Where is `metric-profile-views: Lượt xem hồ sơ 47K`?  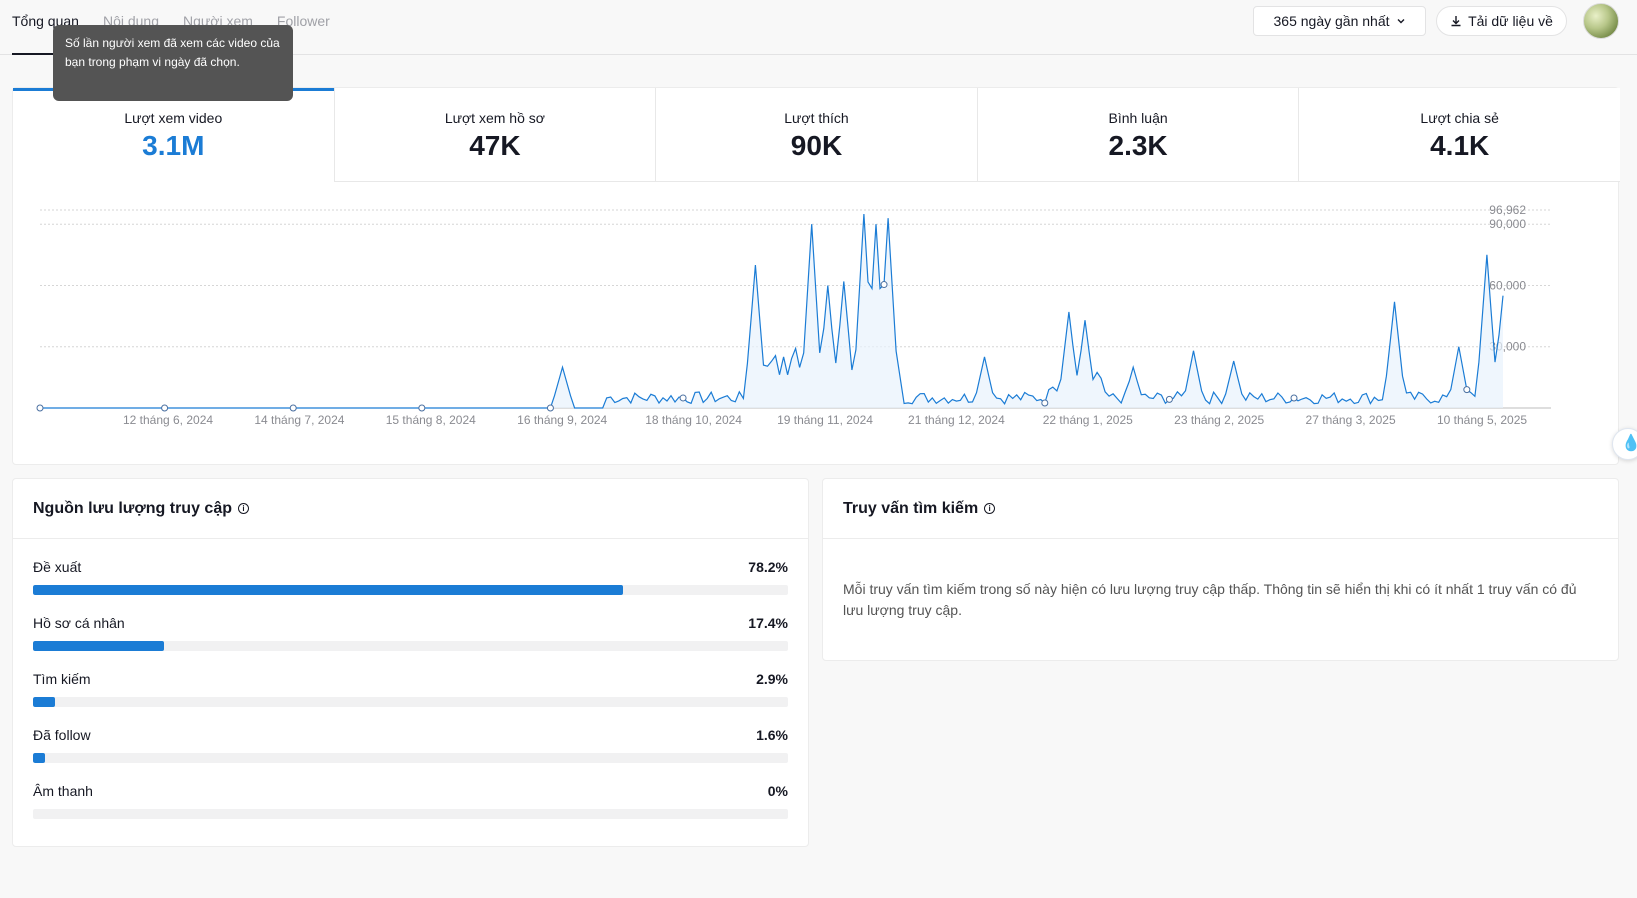 metric-profile-views: Lượt xem hồ sơ 47K is located at coordinates (494, 135).